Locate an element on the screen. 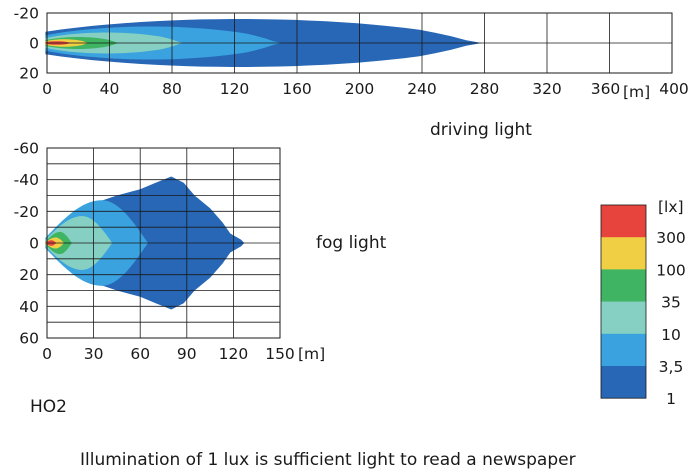 The height and width of the screenshot is (476, 700). fog-light-x-unit: [m] is located at coordinates (311, 354).